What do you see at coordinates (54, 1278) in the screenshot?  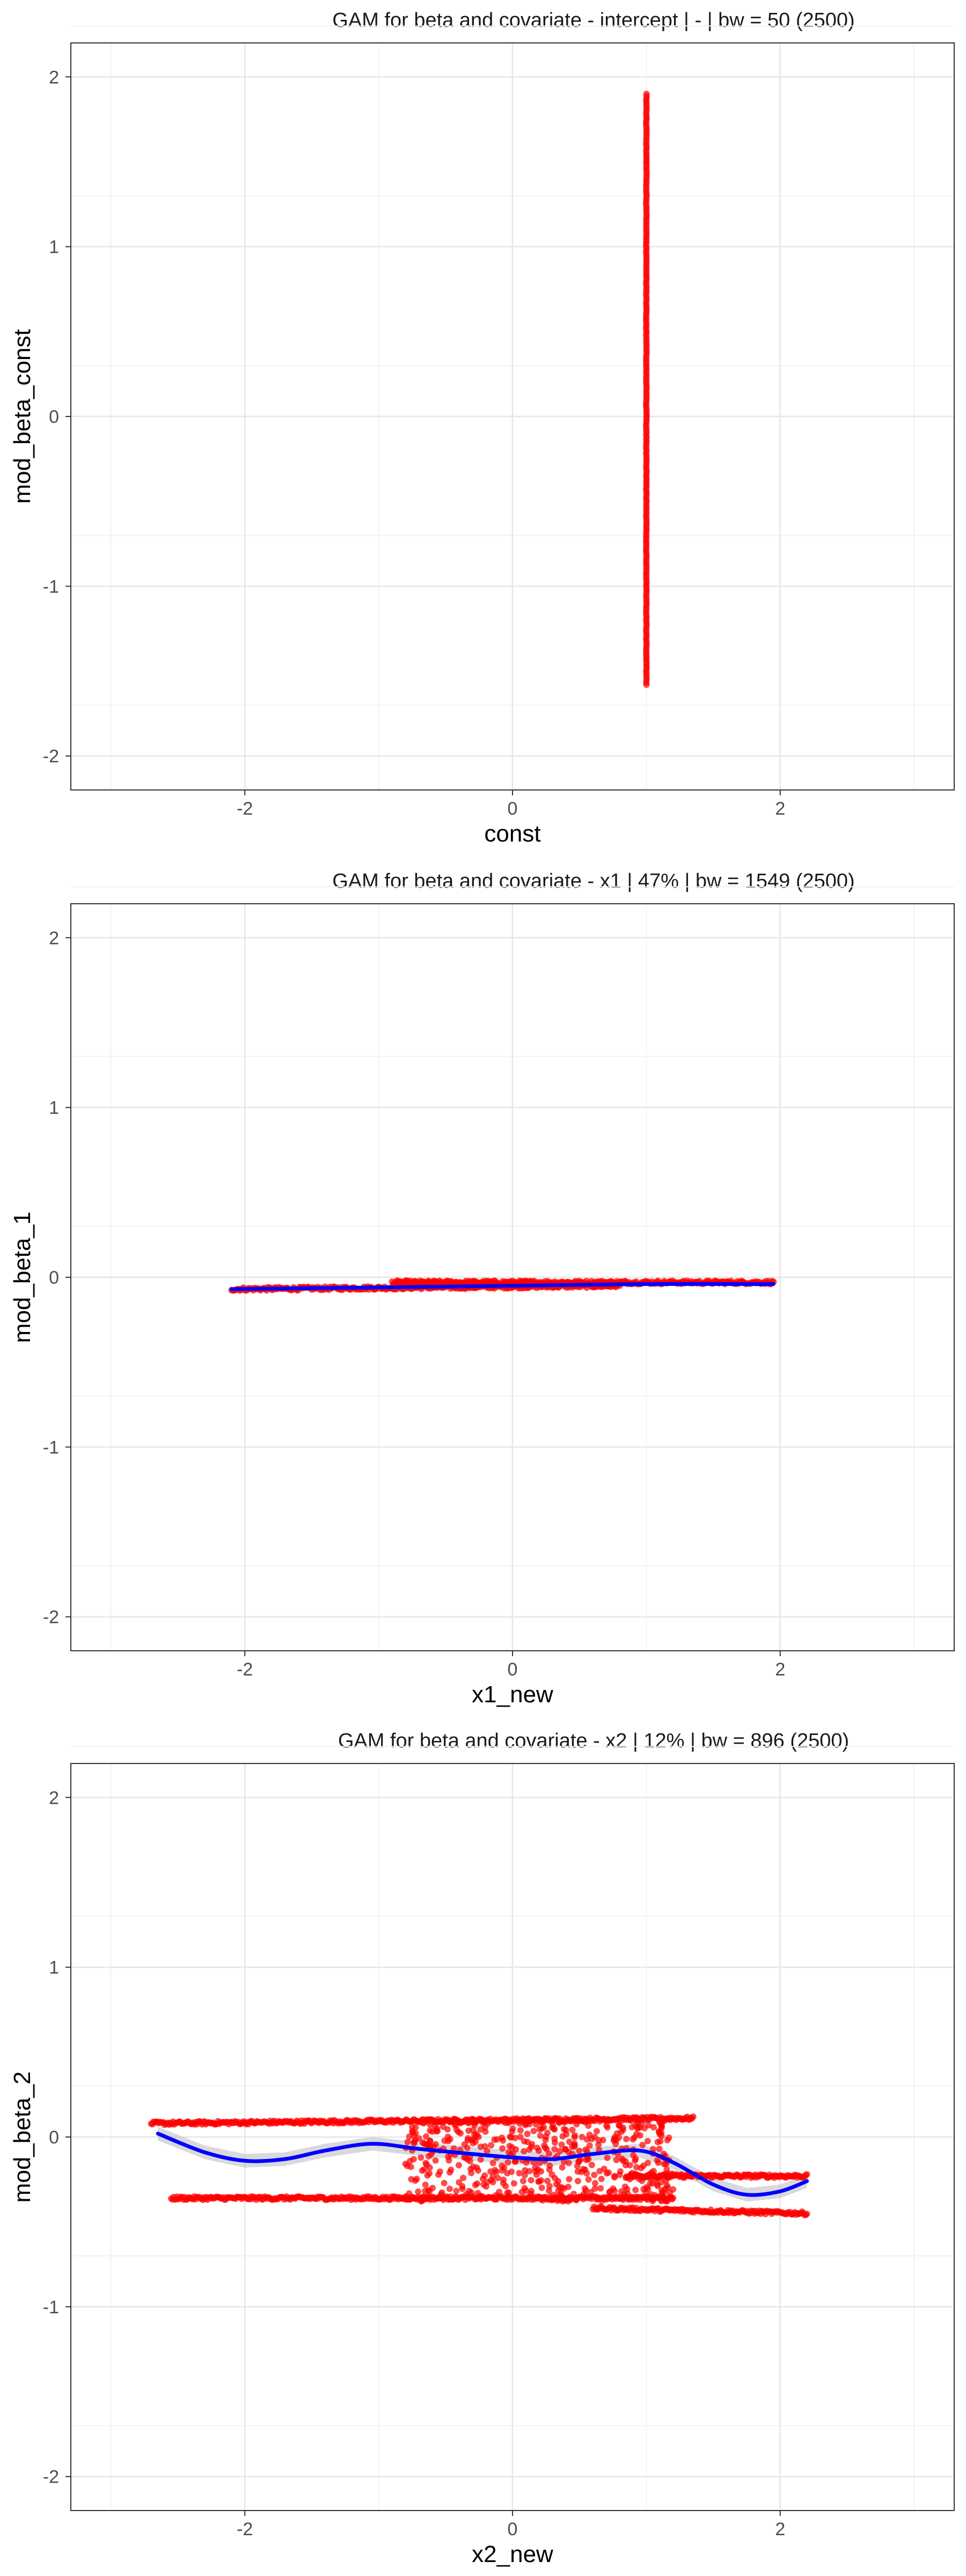 I see `y-tick-label: 0` at bounding box center [54, 1278].